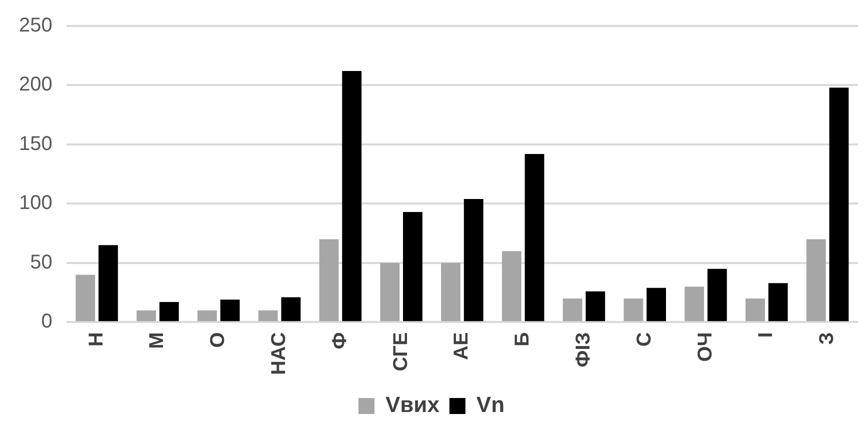  Describe the element at coordinates (401, 352) in the screenshot. I see `x-tick-label: СГЕ` at that location.